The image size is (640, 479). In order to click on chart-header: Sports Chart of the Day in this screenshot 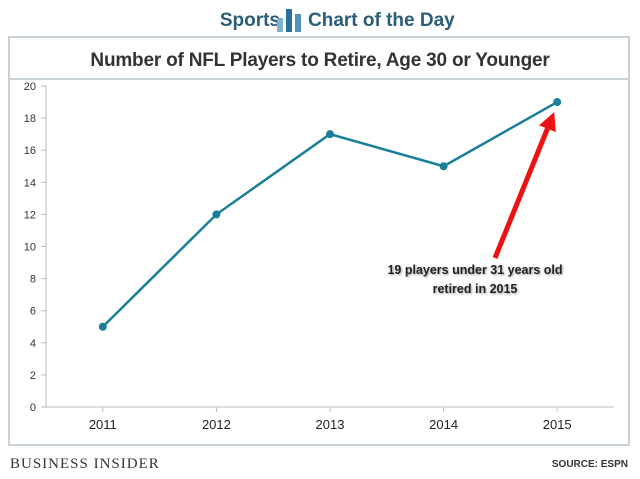, I will do `click(320, 18)`.